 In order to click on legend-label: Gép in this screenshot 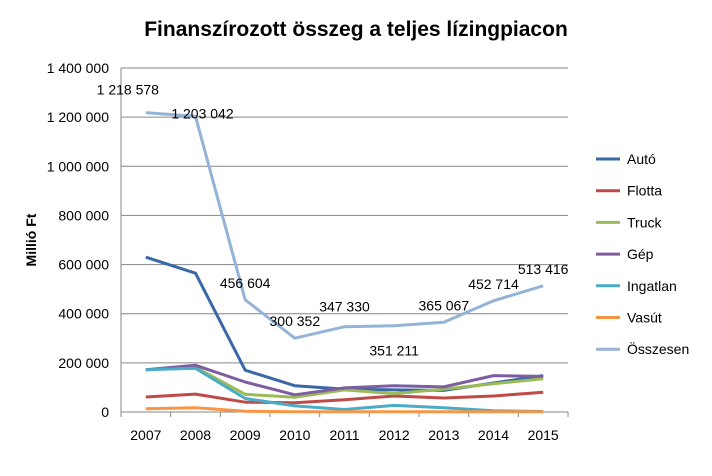, I will do `click(640, 254)`.